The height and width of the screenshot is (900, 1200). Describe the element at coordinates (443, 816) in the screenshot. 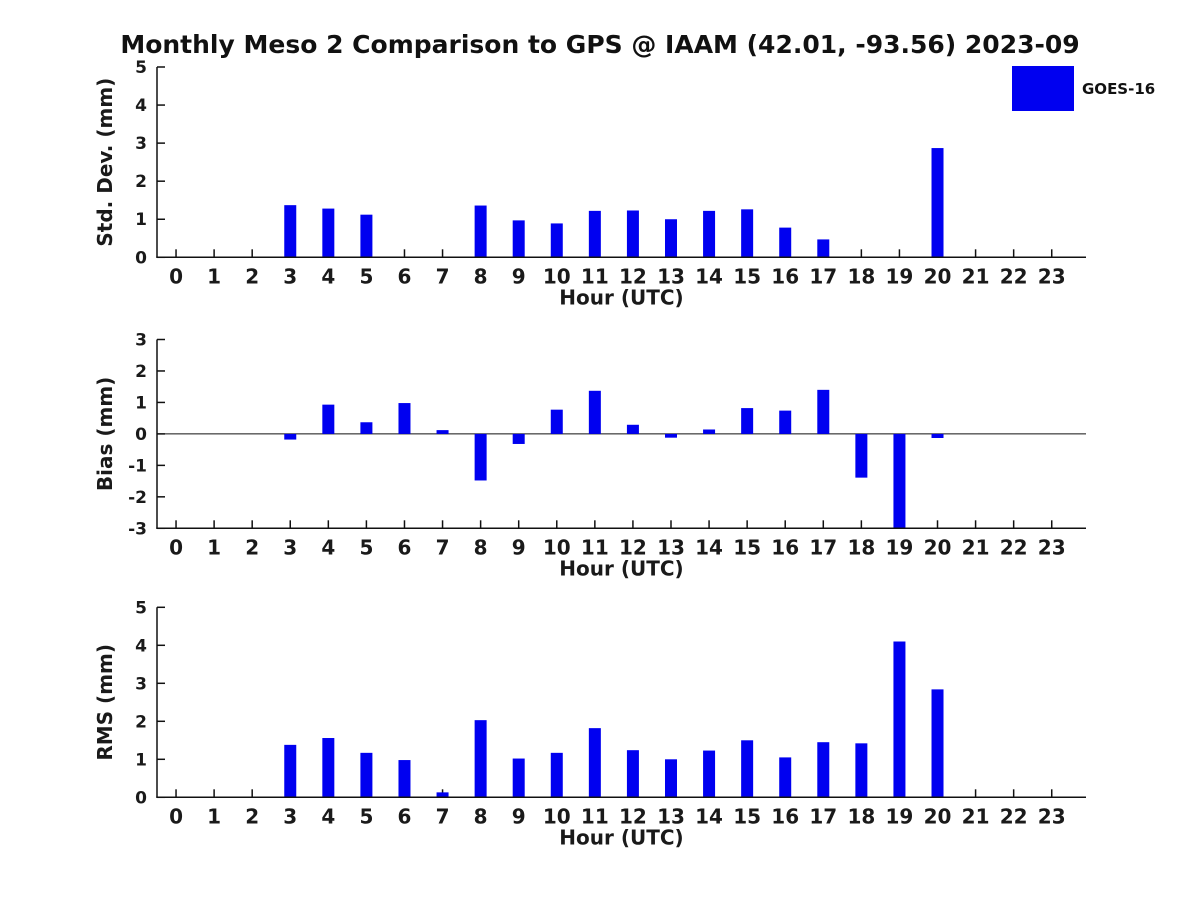

I see `x-tick-label-rms: 7` at that location.